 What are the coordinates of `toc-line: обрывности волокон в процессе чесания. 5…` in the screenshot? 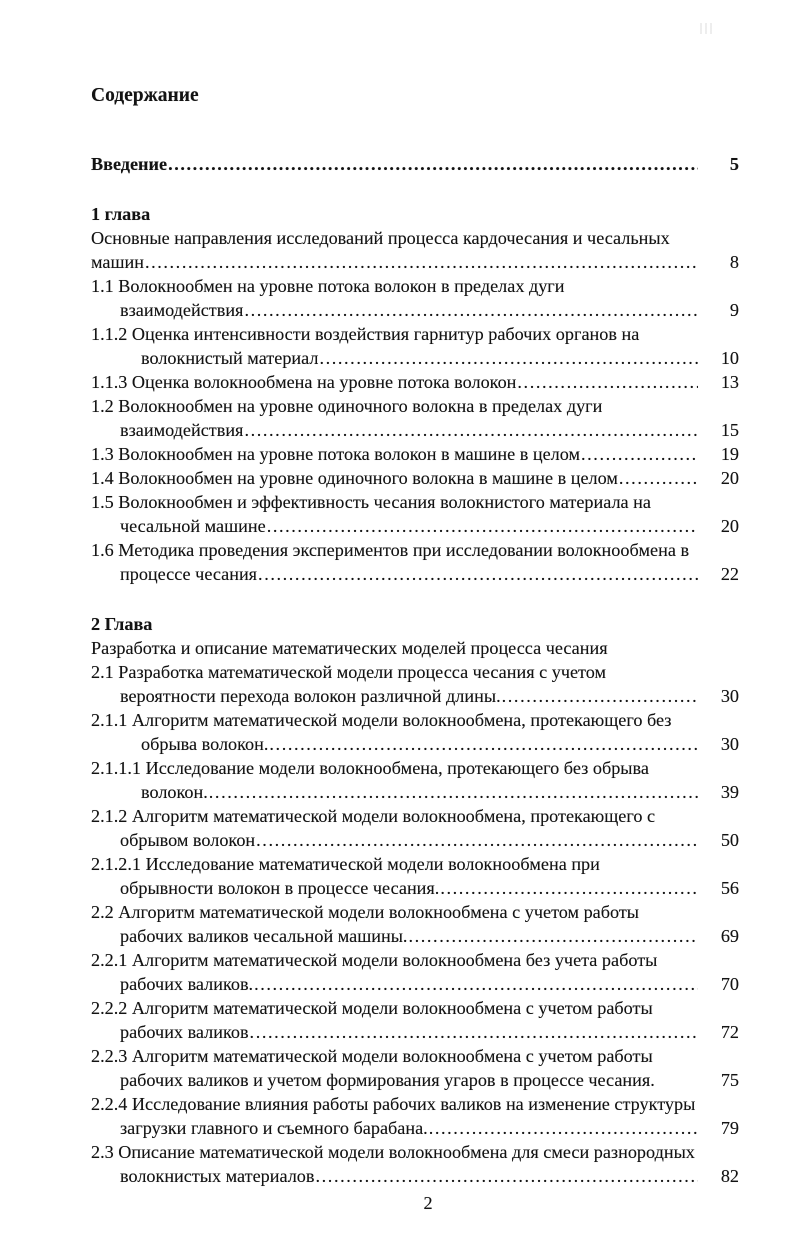 It's located at (415, 888).